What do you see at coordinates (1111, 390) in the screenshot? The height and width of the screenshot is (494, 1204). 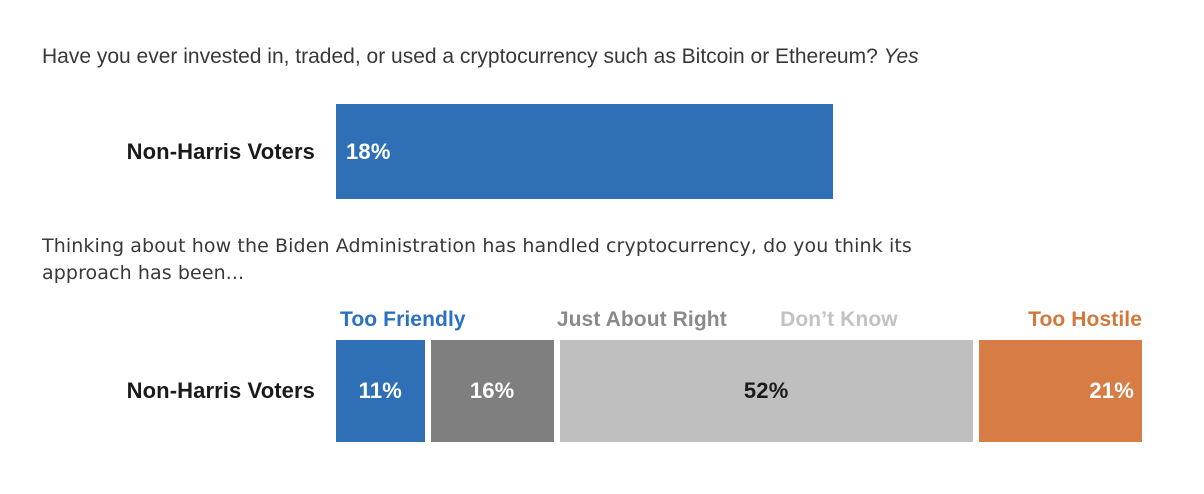 I see `segment-too-hostile-value-label: 21%` at bounding box center [1111, 390].